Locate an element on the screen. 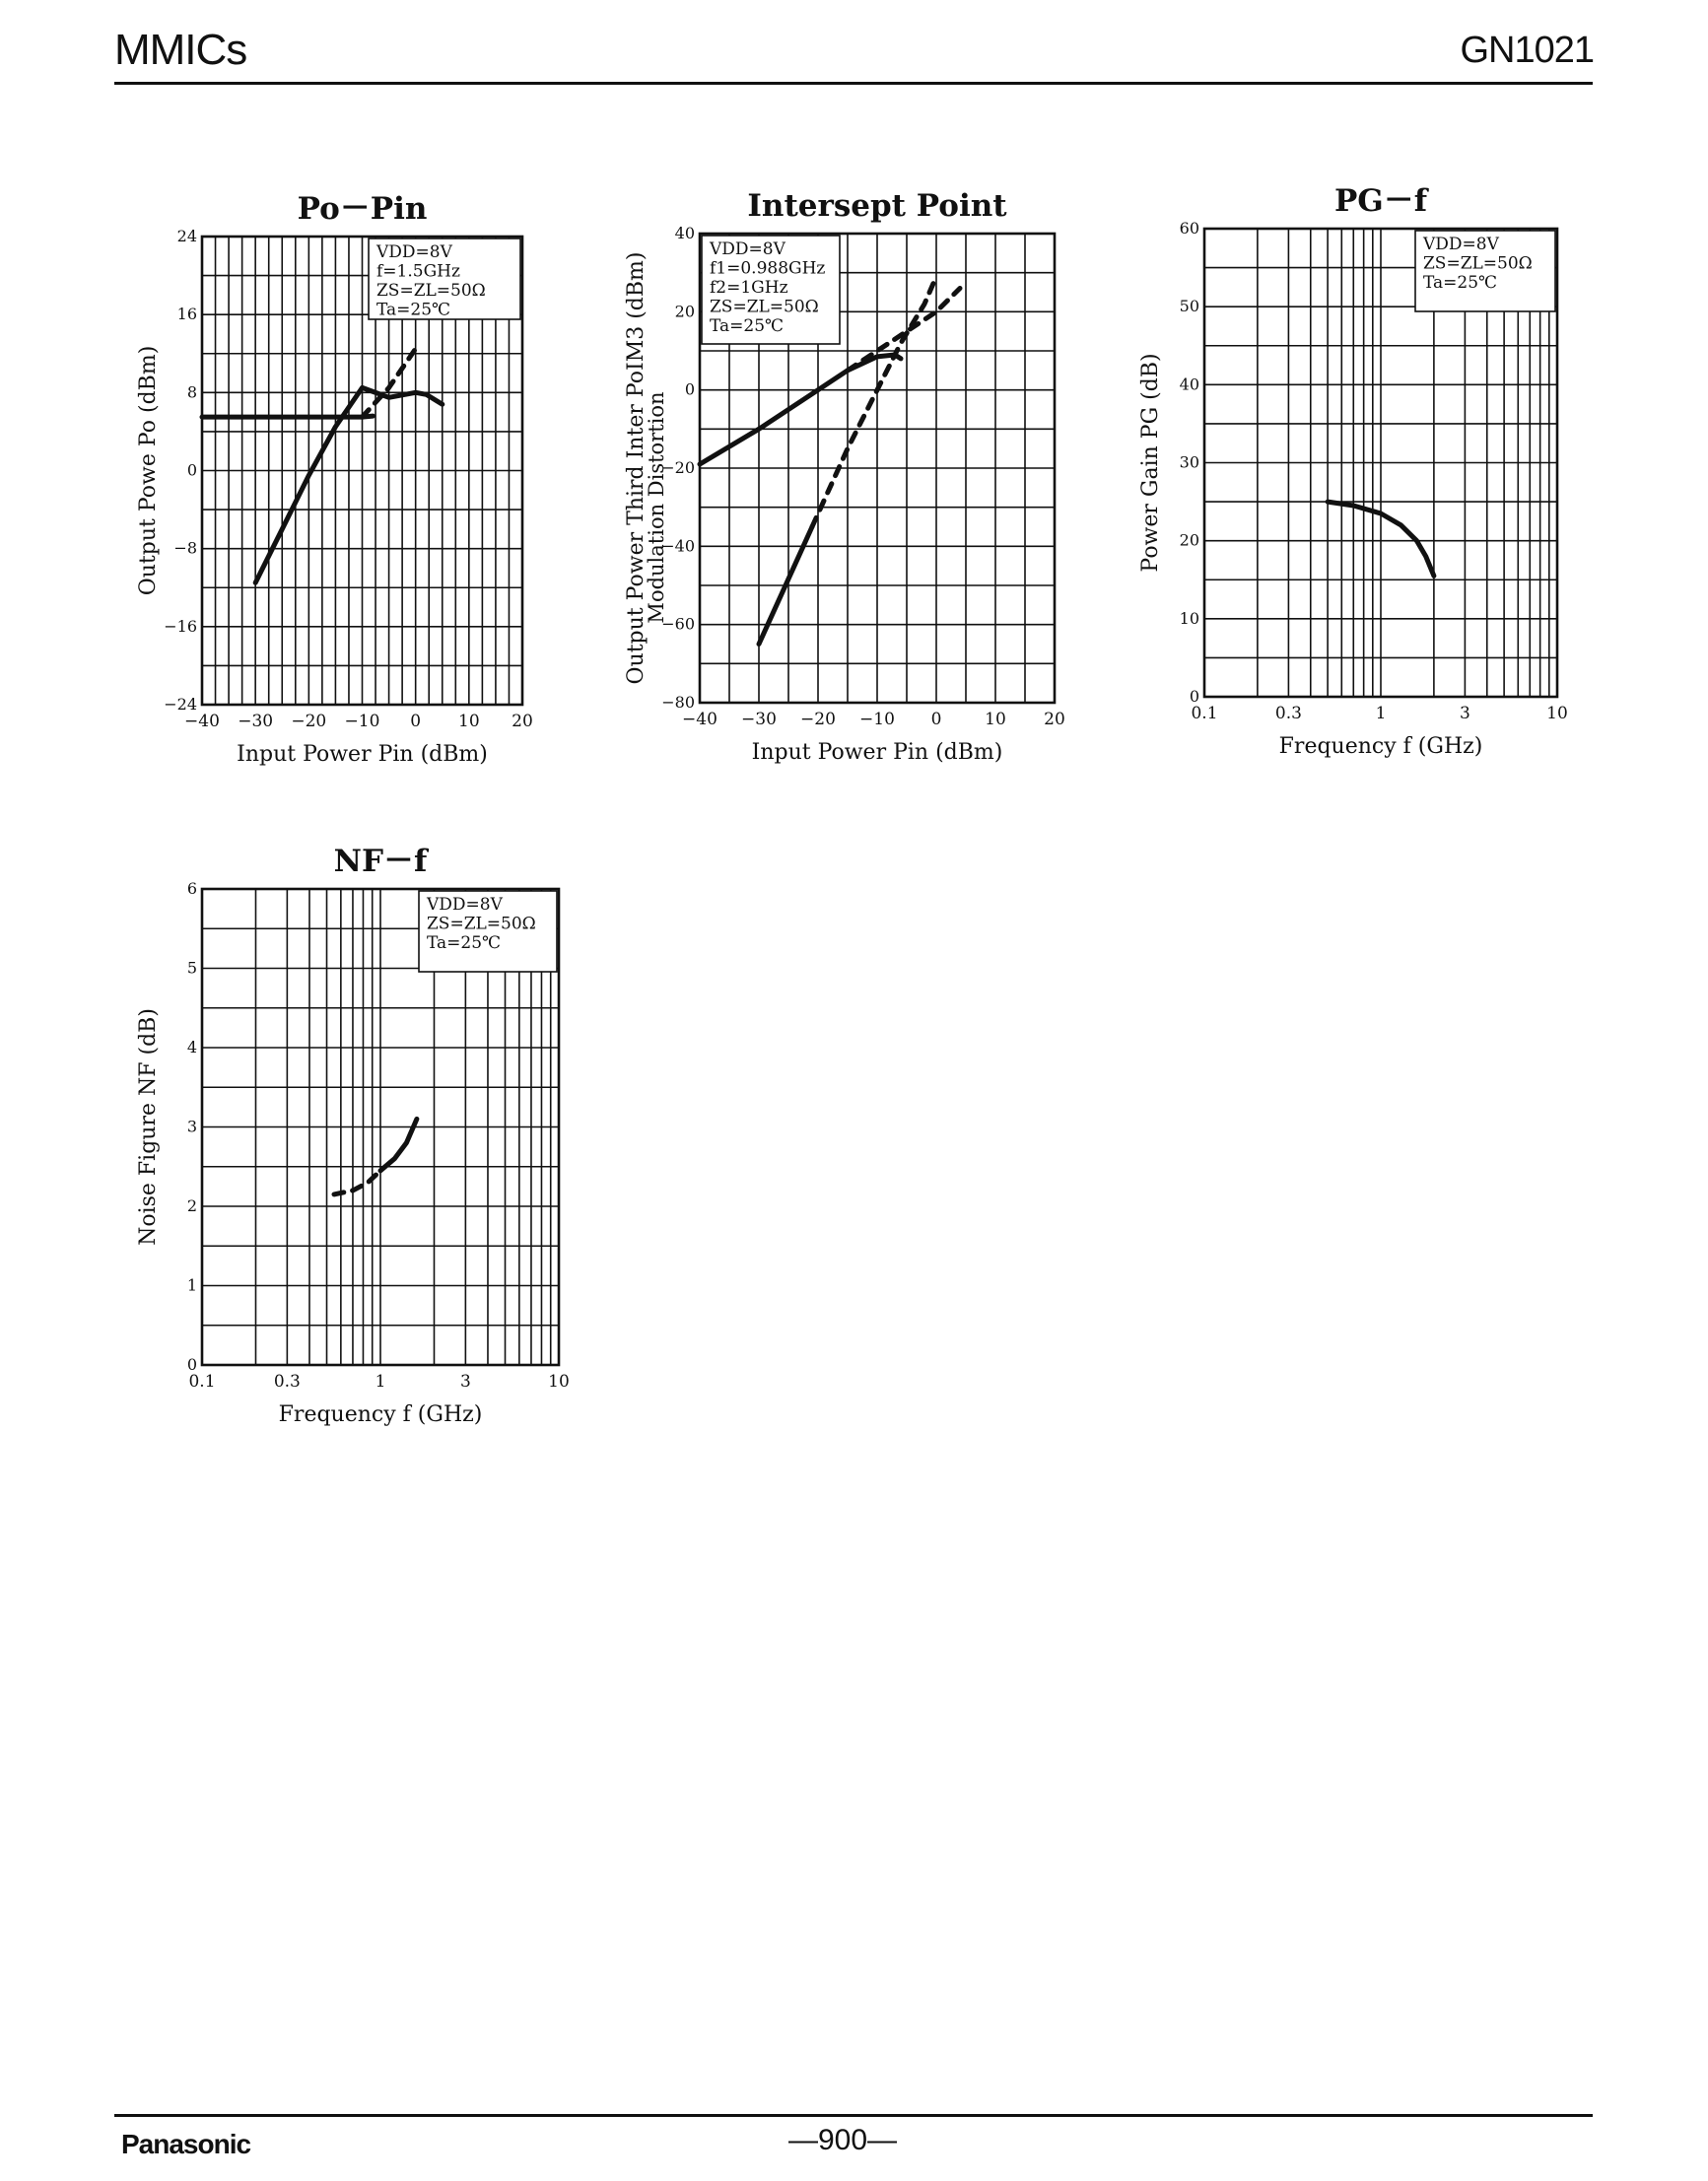  y-tick-label: 3 is located at coordinates (192, 1127).